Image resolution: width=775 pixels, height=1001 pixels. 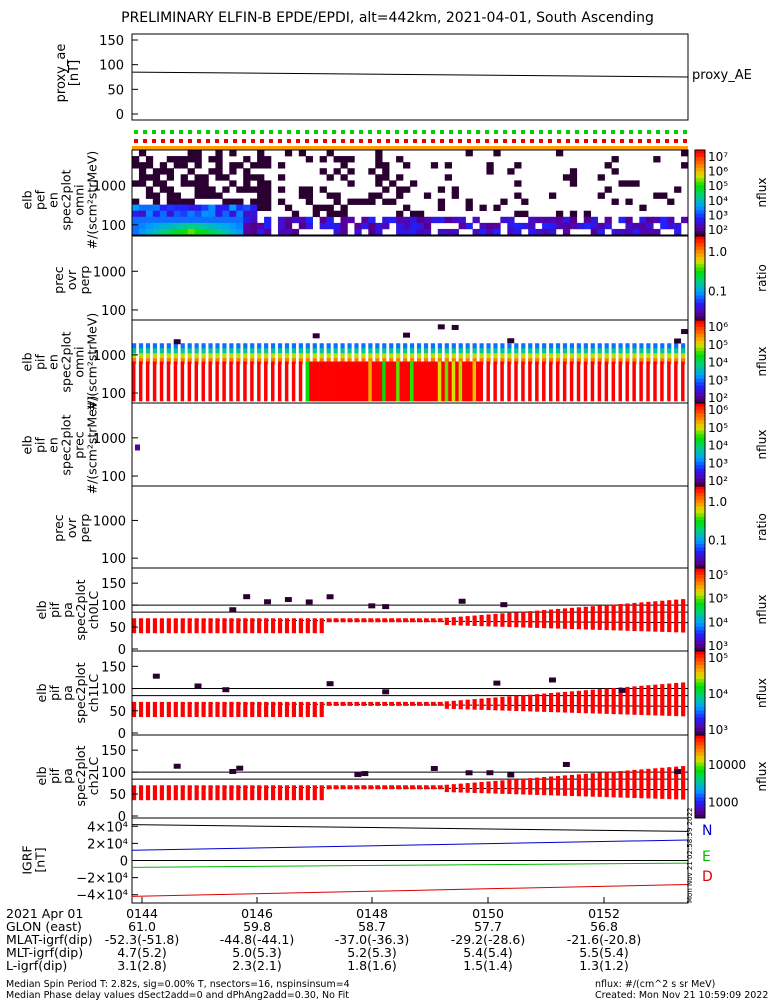 What do you see at coordinates (41, 775) in the screenshot?
I see `ylabel-panel-8: elb` at bounding box center [41, 775].